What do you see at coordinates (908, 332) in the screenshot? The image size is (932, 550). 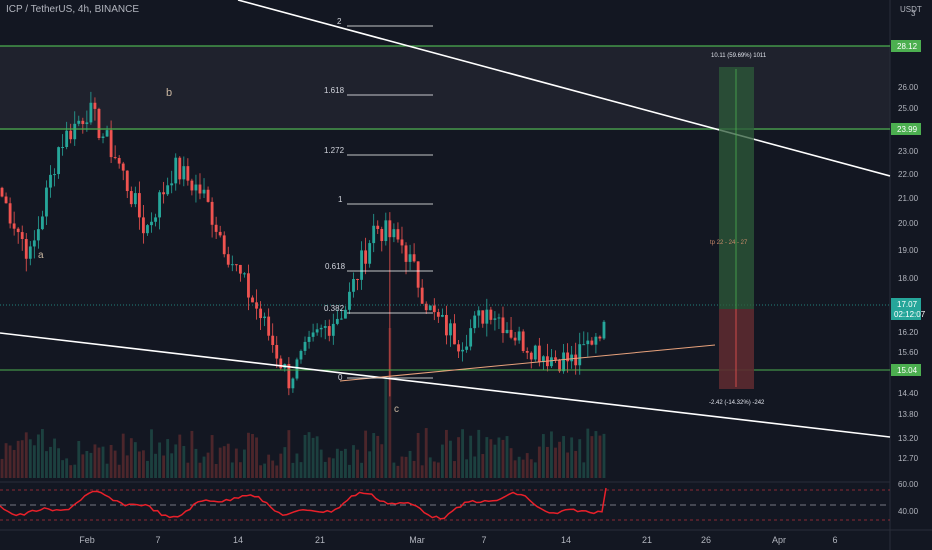 I see `price-tick-label: 16.20` at bounding box center [908, 332].